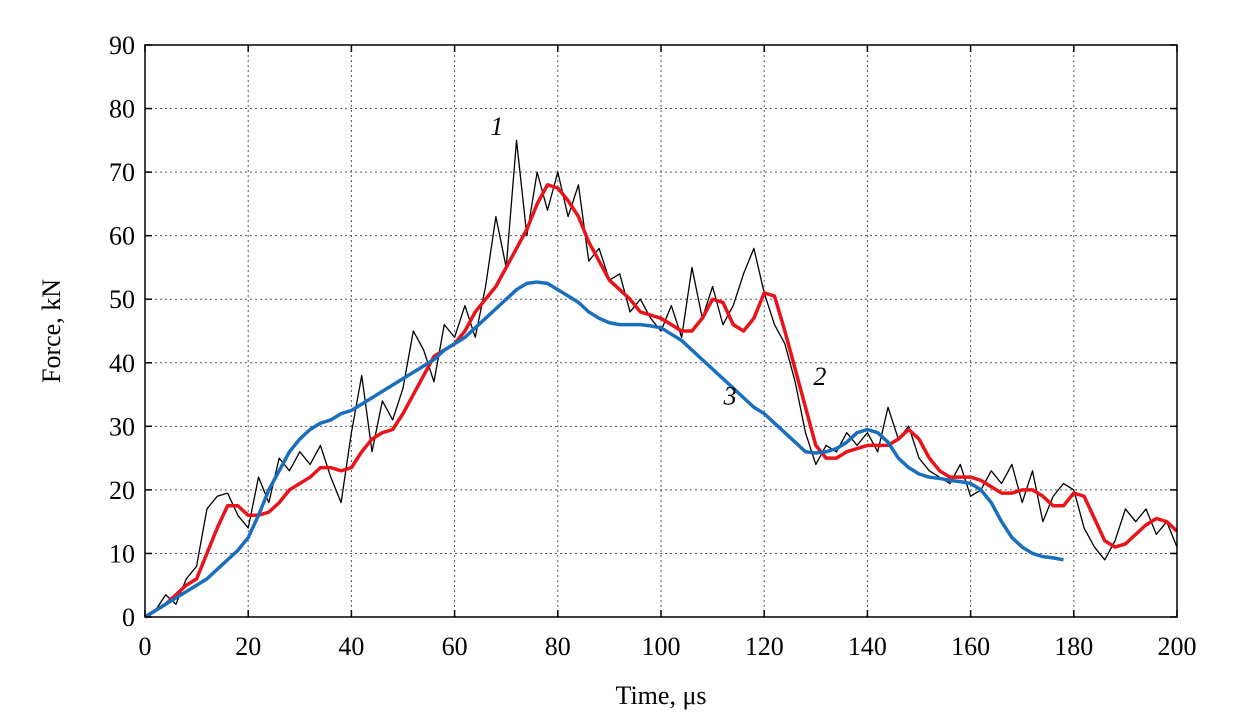 The image size is (1252, 728). What do you see at coordinates (496, 126) in the screenshot?
I see `series-label: 1` at bounding box center [496, 126].